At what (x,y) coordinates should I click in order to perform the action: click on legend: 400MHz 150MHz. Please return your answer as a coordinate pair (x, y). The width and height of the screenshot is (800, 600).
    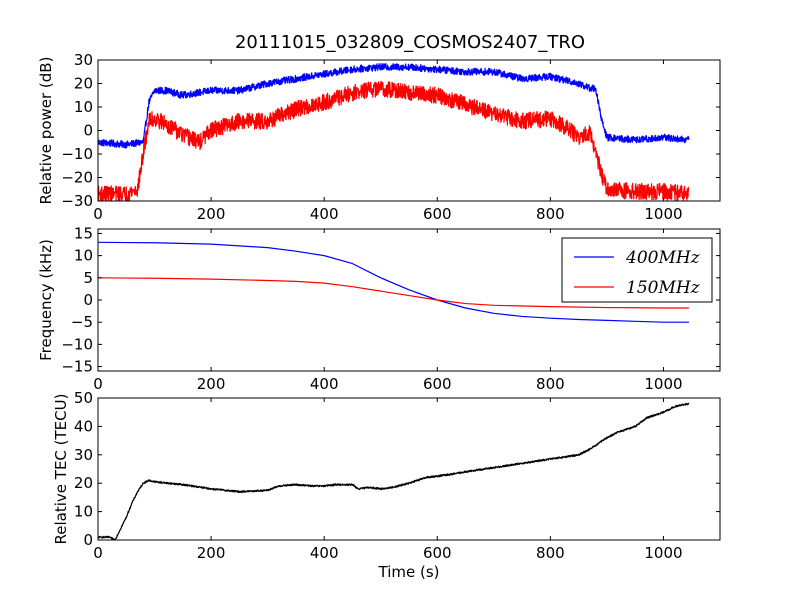
    Looking at the image, I should click on (637, 270).